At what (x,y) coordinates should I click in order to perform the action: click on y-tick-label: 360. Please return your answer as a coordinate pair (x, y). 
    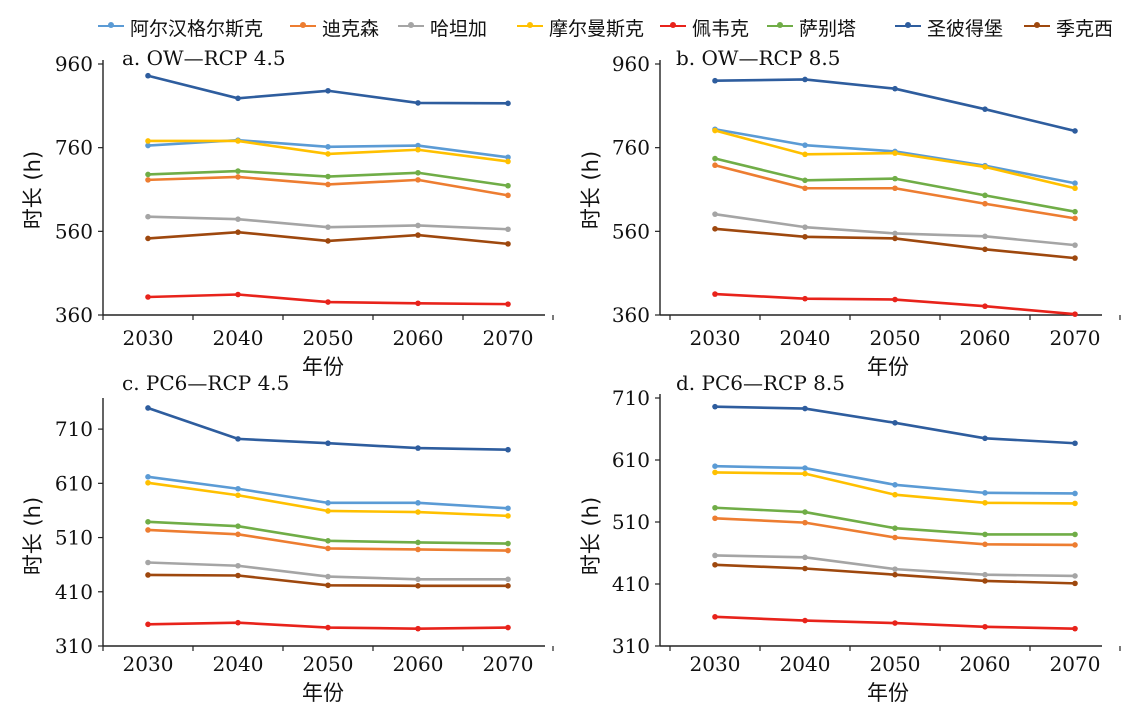
    Looking at the image, I should click on (631, 315).